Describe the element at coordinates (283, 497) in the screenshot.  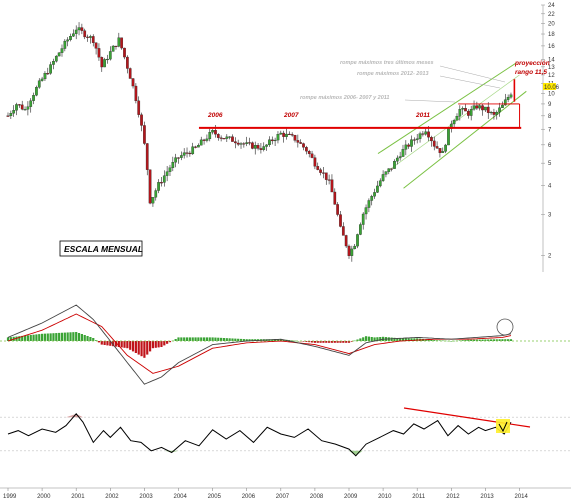
I see `x-tick-label: 2007` at that location.